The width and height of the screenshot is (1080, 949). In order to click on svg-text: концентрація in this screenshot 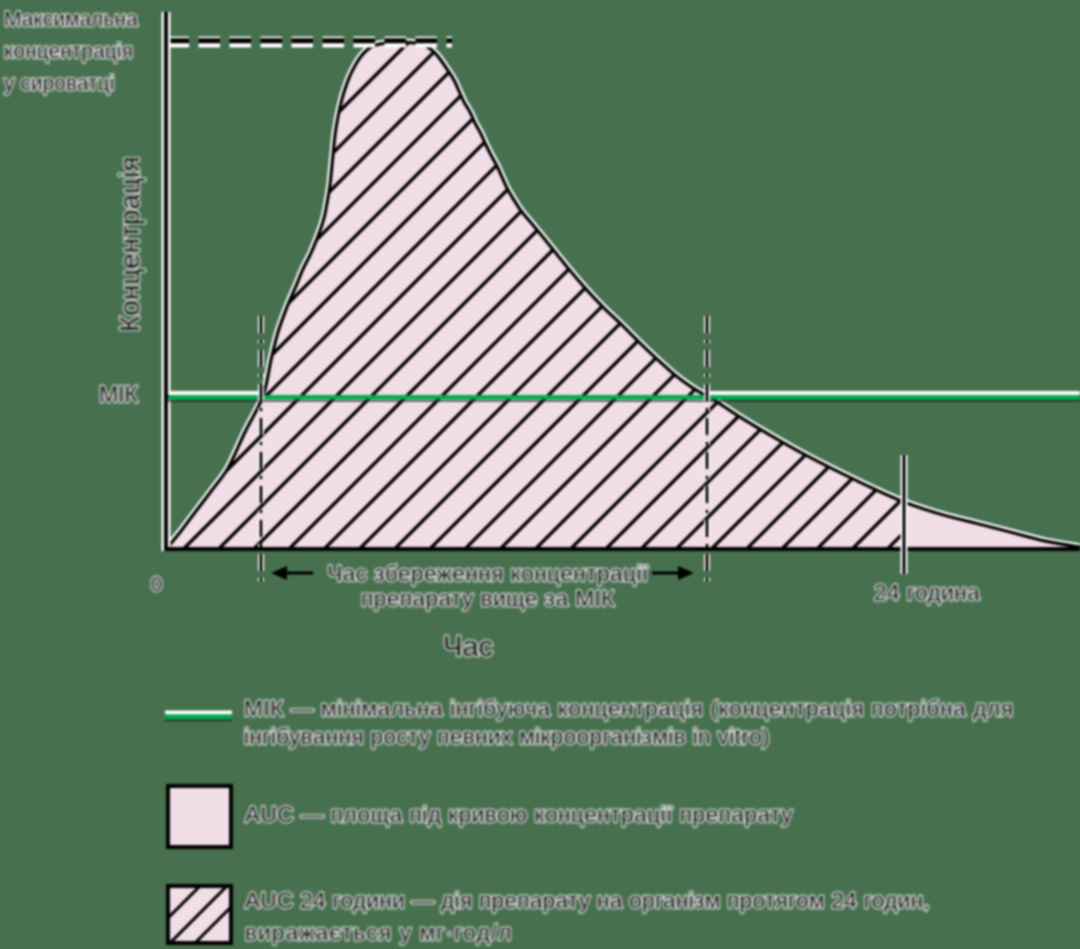, I will do `click(68, 51)`.